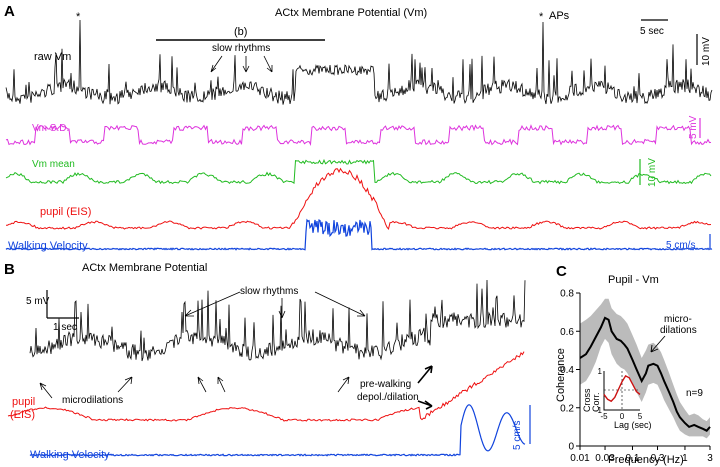  Describe the element at coordinates (277, 430) in the screenshot. I see `panel-b-velocity-trace` at that location.